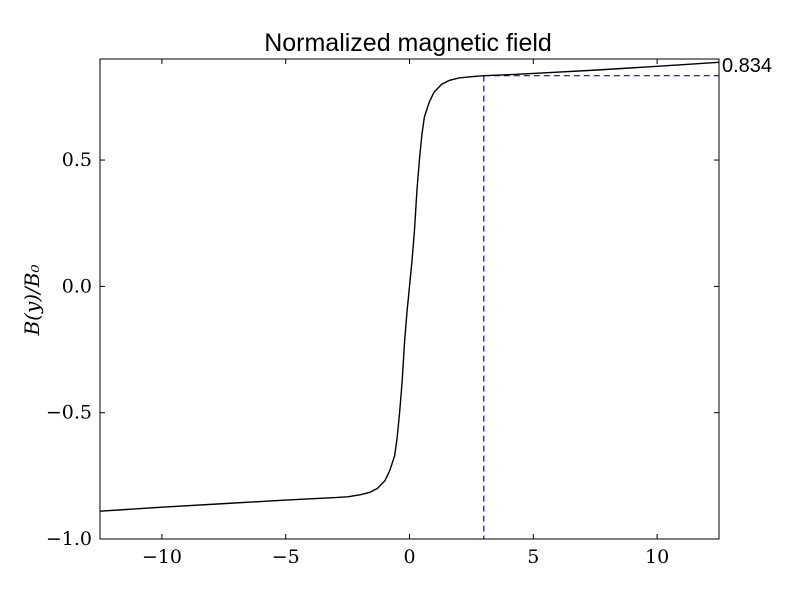 The width and height of the screenshot is (800, 600). What do you see at coordinates (747, 66) in the screenshot?
I see `annotation-value-label: 0.834` at bounding box center [747, 66].